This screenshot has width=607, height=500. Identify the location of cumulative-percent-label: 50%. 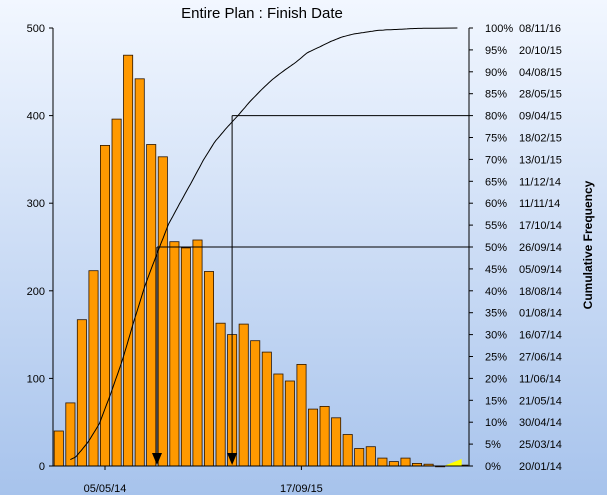
(496, 248).